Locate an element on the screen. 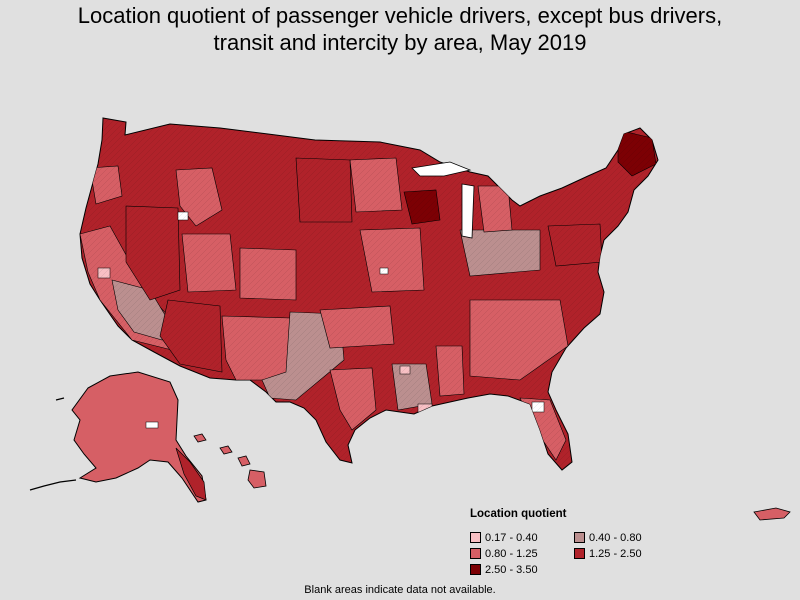 The image size is (800, 600). alaska is located at coordinates (118, 437).